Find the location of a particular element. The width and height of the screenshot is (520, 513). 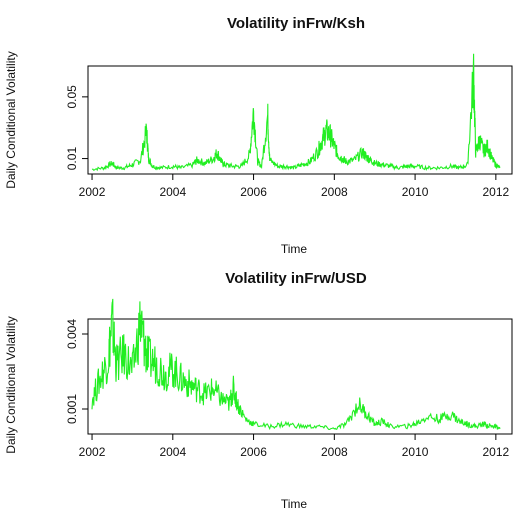

y-tick-label: 0.05 is located at coordinates (72, 97).